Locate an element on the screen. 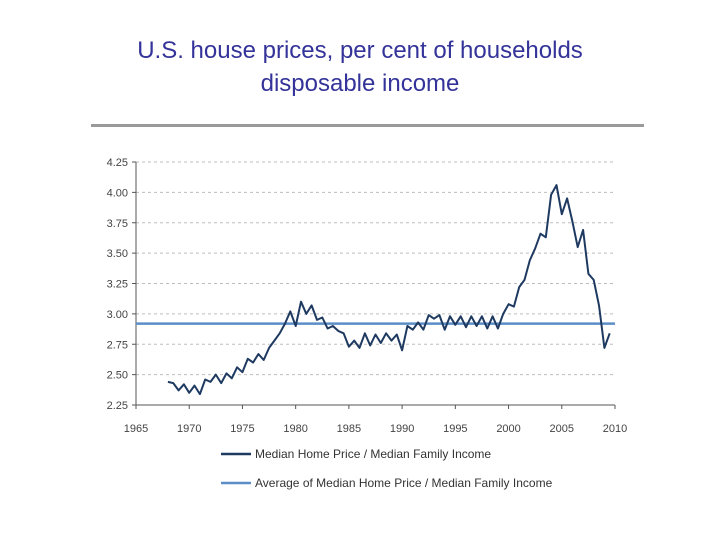 The image size is (720, 540). x-tick-label: 1970 is located at coordinates (189, 429).